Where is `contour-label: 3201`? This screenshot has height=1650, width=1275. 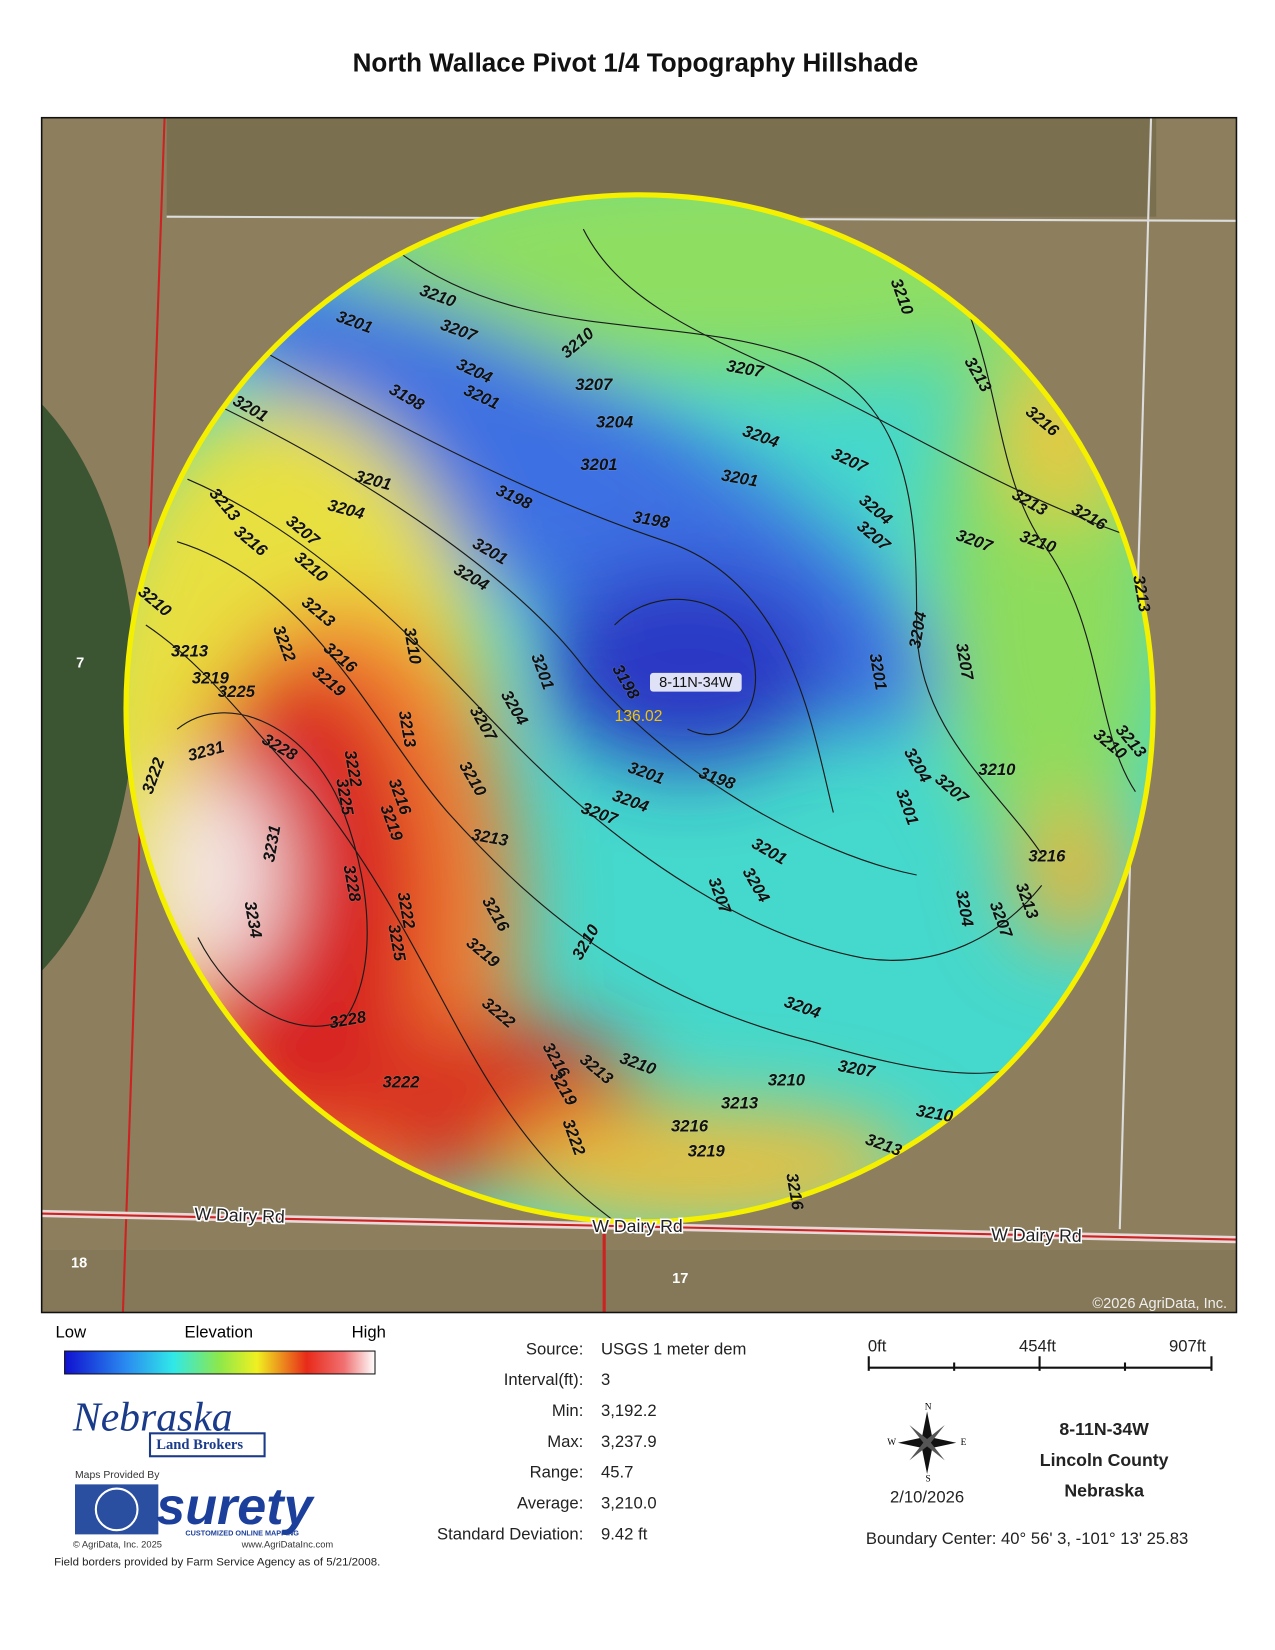
contour-label: 3201 is located at coordinates (598, 464).